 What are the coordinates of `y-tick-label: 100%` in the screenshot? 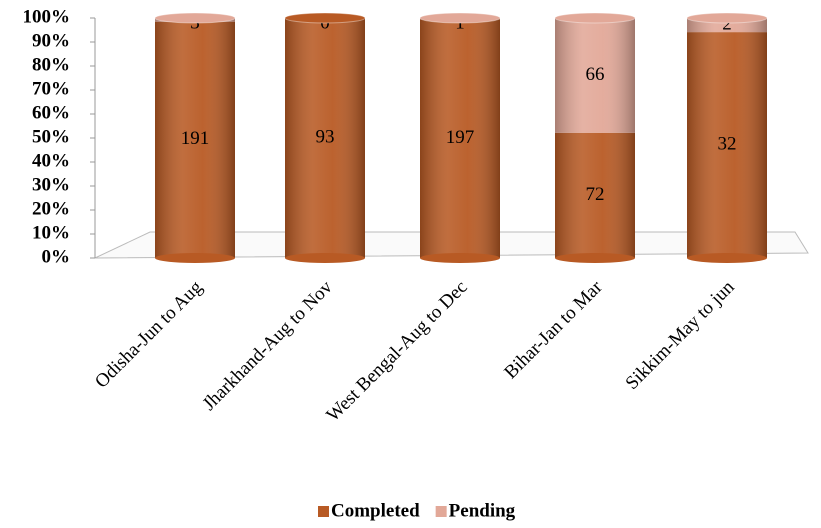 It's located at (47, 16).